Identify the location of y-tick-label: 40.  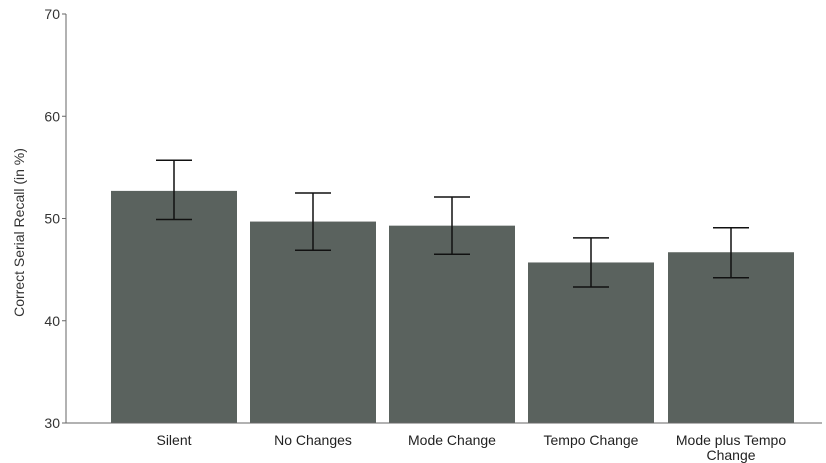
(52, 321).